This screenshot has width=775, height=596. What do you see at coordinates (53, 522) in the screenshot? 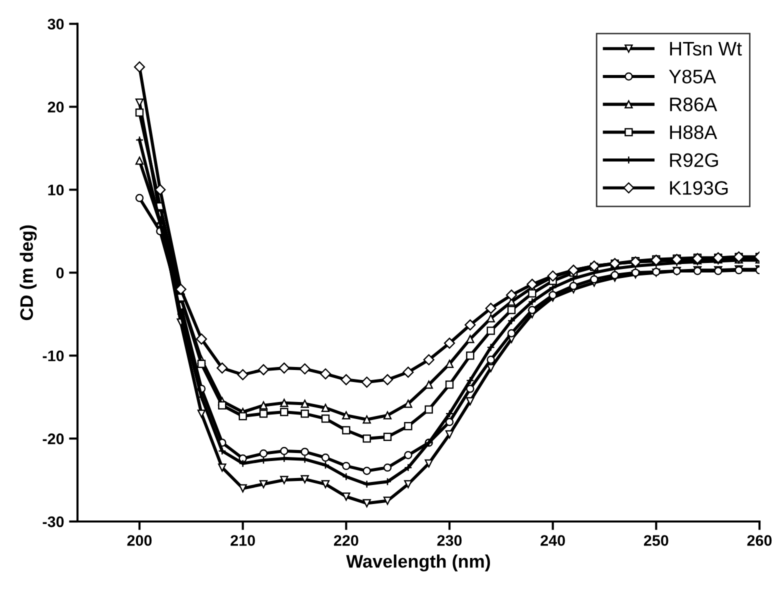
I see `y-tick-label: -30` at bounding box center [53, 522].